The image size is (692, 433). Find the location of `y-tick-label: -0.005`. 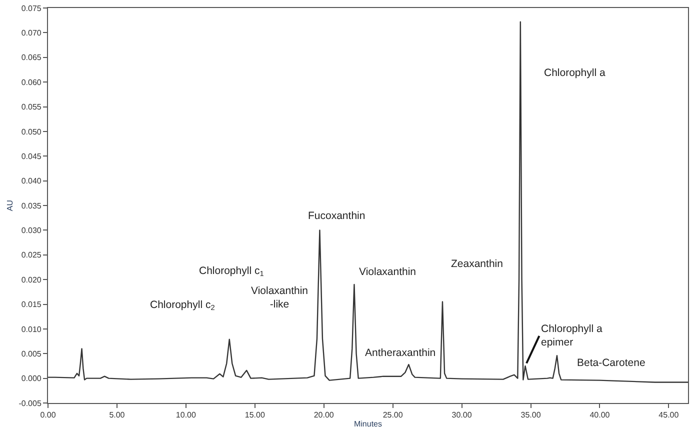

y-tick-label: -0.005 is located at coordinates (30, 403).